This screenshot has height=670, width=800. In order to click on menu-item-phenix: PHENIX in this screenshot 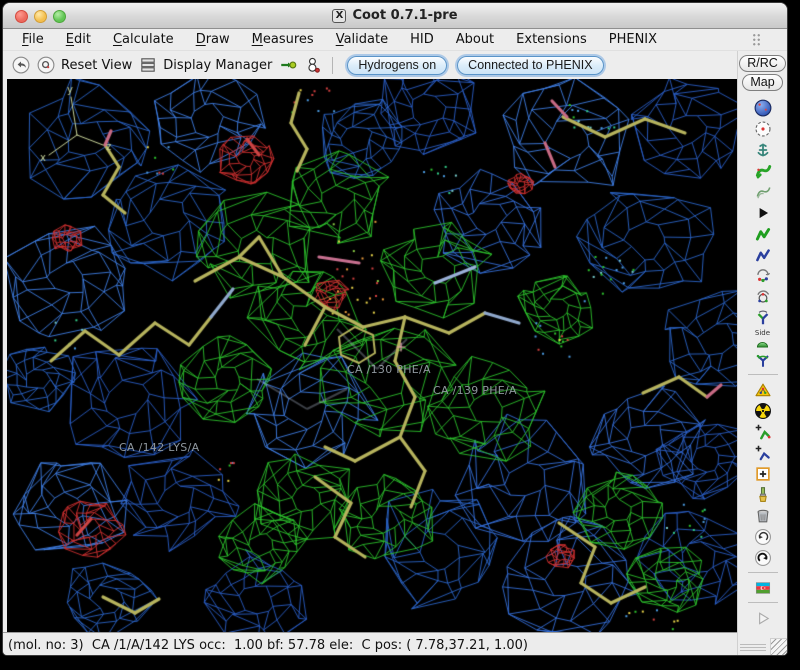, I will do `click(633, 39)`.